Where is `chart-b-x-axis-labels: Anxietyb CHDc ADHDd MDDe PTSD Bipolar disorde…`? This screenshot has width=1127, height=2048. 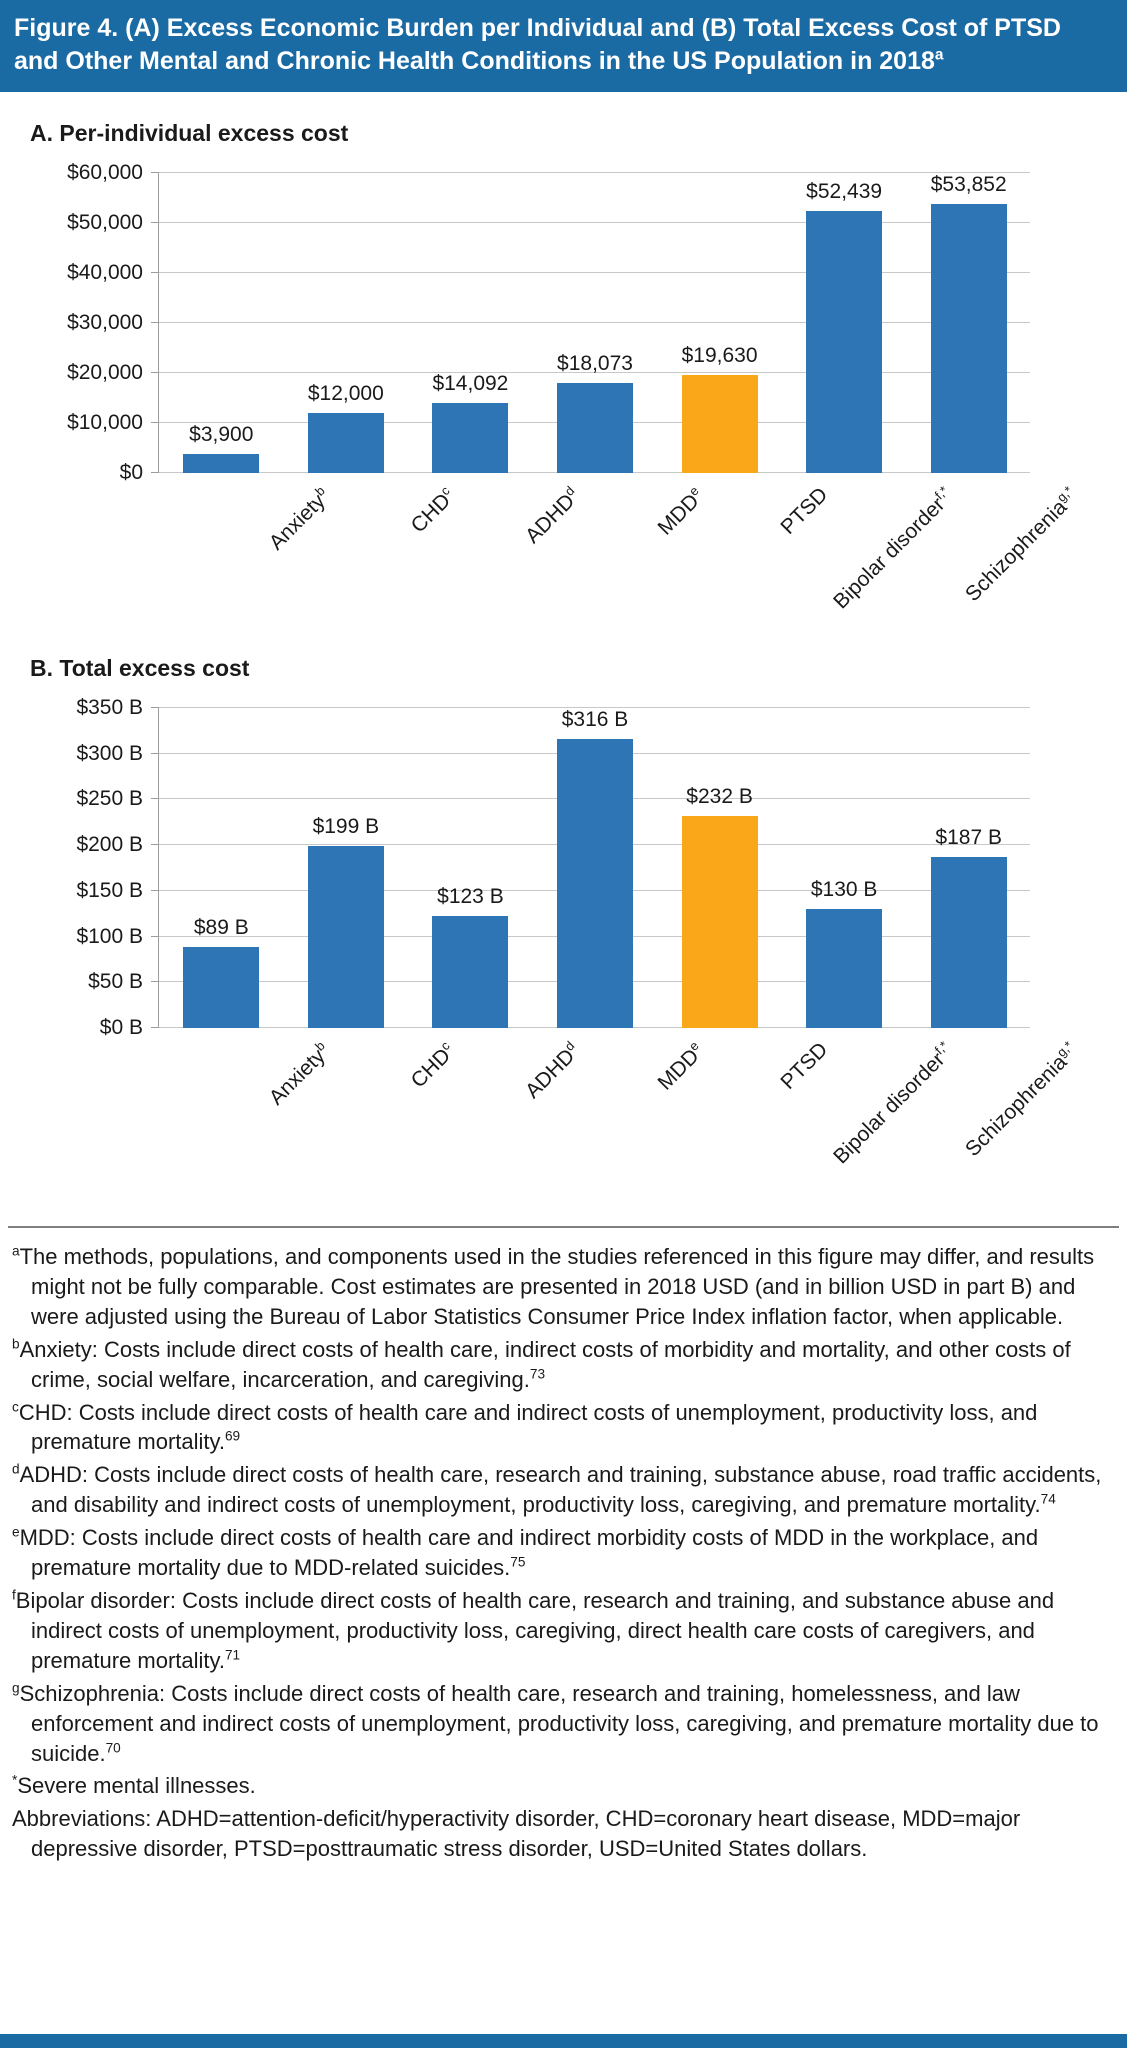
chart-b-x-axis-labels: Anxietyb CHDc ADHDd MDDe PTSD Bipolar disorde… is located at coordinates (642, 1112).